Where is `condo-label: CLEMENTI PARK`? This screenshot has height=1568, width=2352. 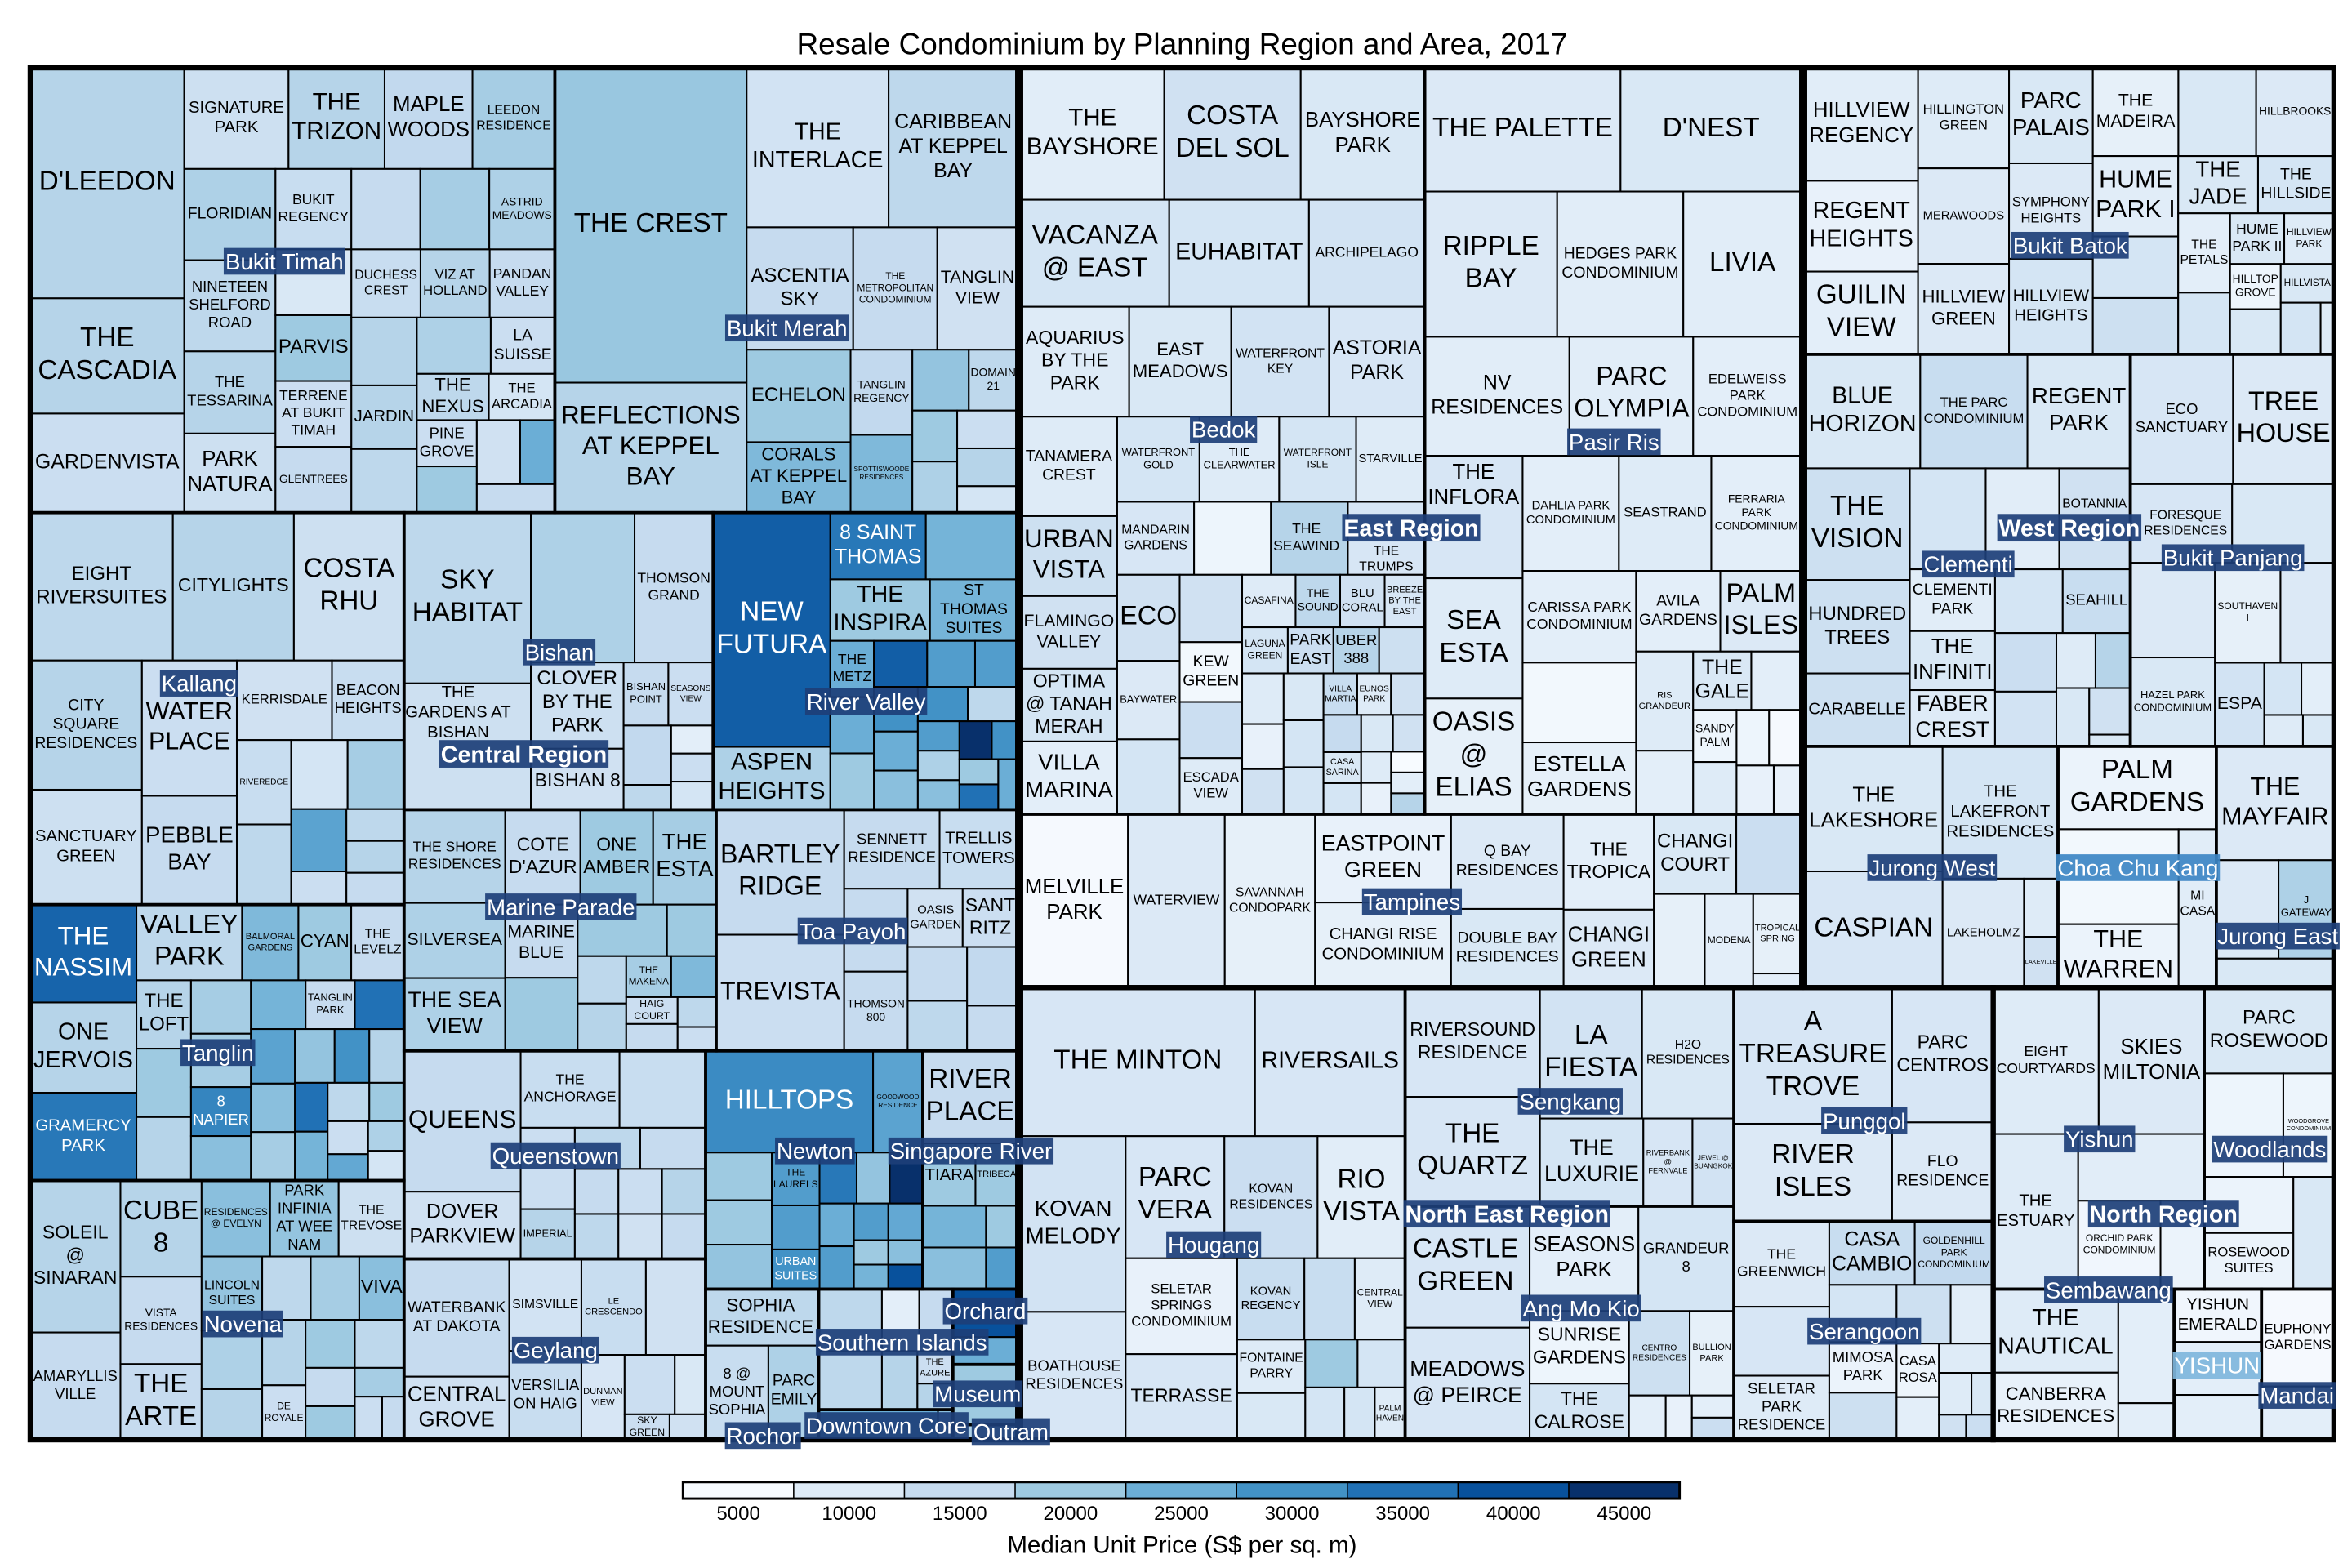
condo-label: CLEMENTI PARK is located at coordinates (1953, 599).